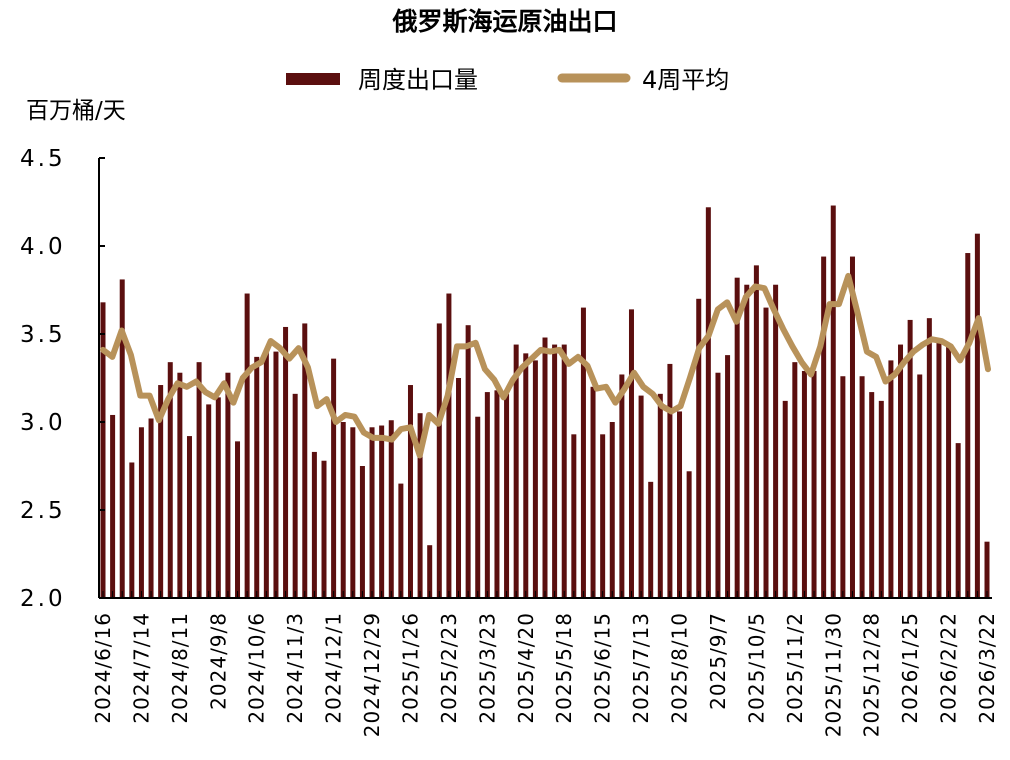  Describe the element at coordinates (257, 668) in the screenshot. I see `x-tick-label: 2024/10/6` at that location.